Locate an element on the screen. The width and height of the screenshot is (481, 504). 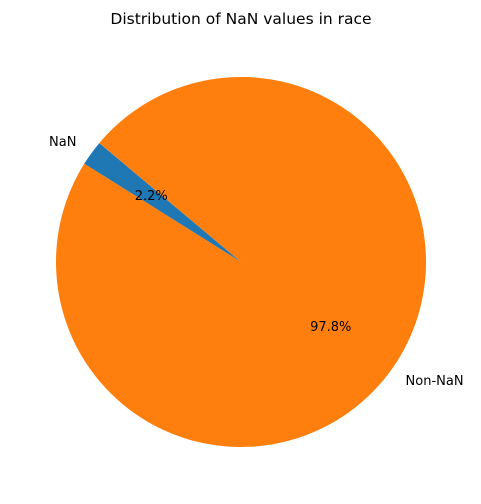
chart-title: Distribution of NaN values in race is located at coordinates (240, 19).